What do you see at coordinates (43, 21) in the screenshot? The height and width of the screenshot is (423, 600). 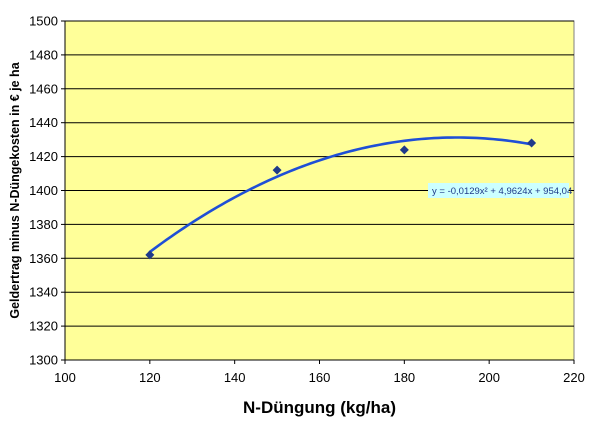 I see `y-tick-label: 1500` at bounding box center [43, 21].